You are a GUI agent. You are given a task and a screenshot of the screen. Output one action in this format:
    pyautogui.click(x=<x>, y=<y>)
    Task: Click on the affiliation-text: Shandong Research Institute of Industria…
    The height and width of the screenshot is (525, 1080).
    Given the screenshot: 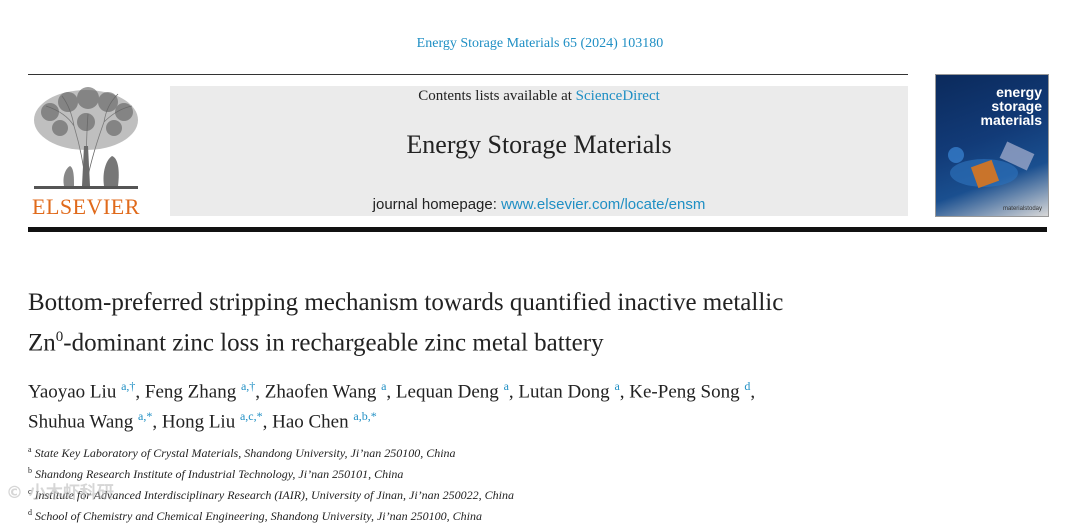 What is the action you would take?
    pyautogui.click(x=219, y=474)
    